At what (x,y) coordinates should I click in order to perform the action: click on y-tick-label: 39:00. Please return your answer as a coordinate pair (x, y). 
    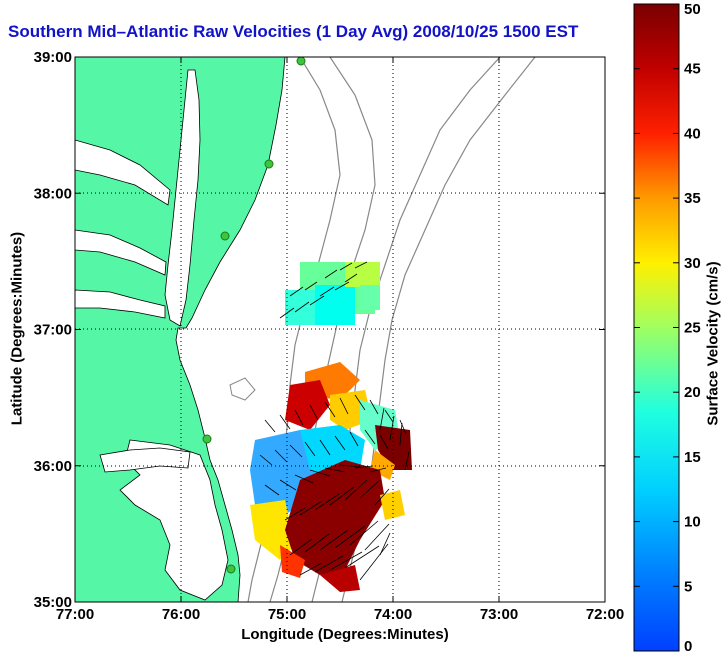
    Looking at the image, I should click on (53, 57).